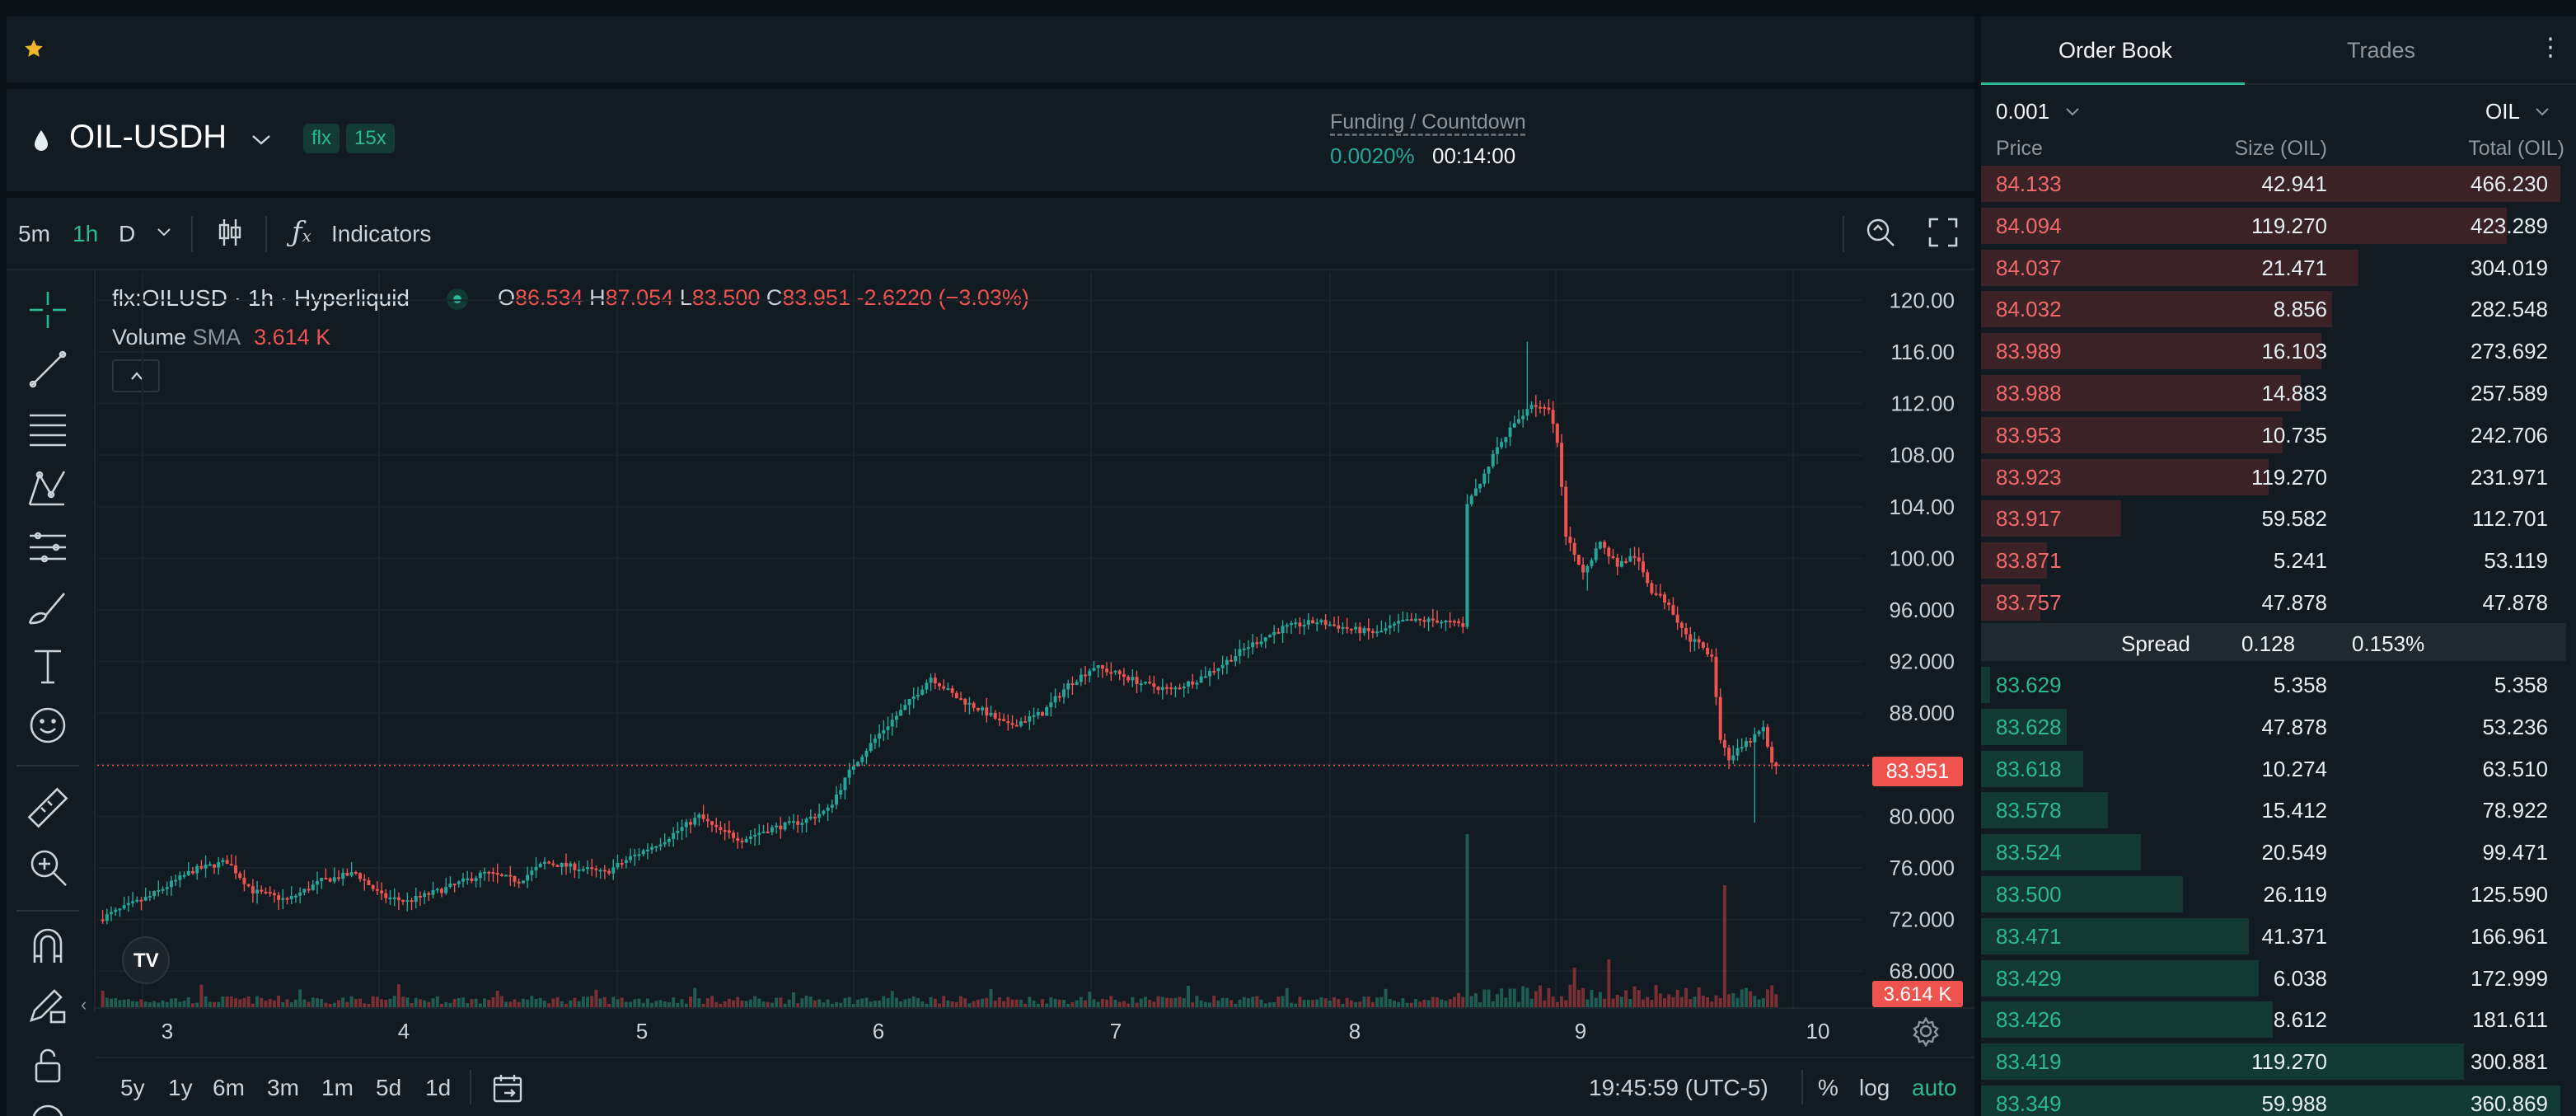 Image resolution: width=2576 pixels, height=1116 pixels. I want to click on depth-bar, so click(2061, 852).